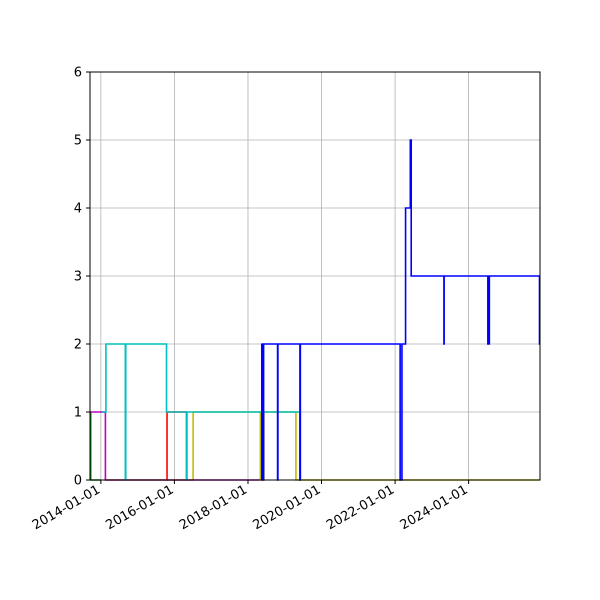 The image size is (600, 600). What do you see at coordinates (78, 481) in the screenshot?
I see `y-tick-label: 0` at bounding box center [78, 481].